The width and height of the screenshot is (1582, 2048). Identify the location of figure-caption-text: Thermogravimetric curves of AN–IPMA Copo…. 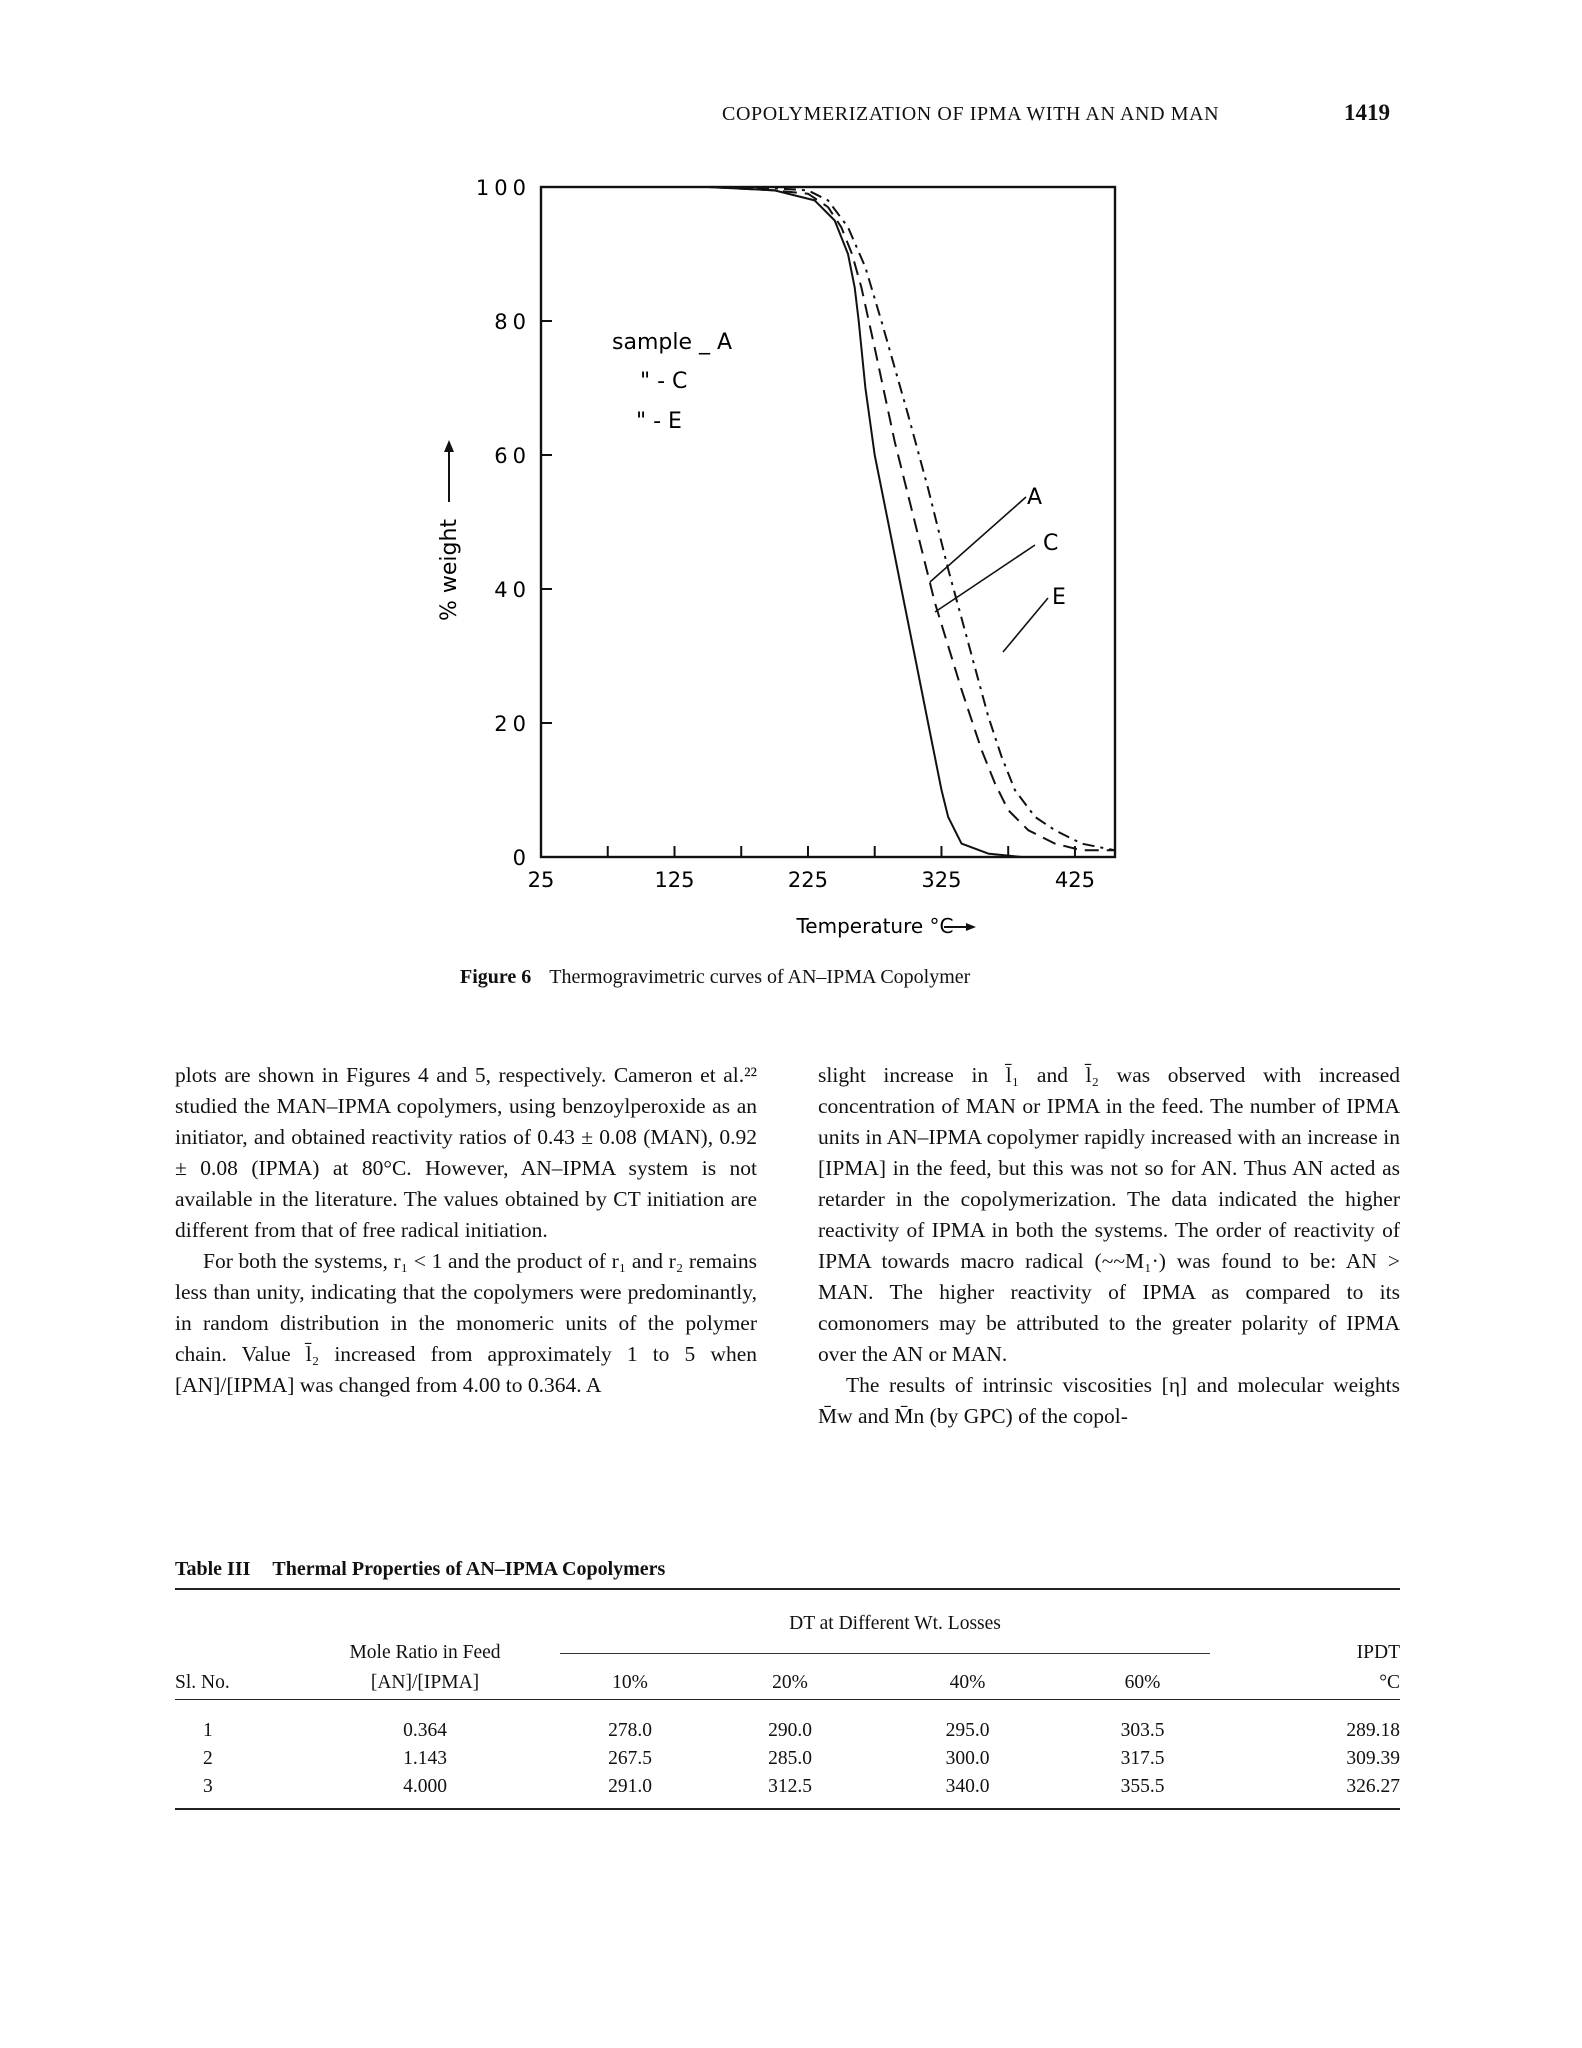
(760, 977).